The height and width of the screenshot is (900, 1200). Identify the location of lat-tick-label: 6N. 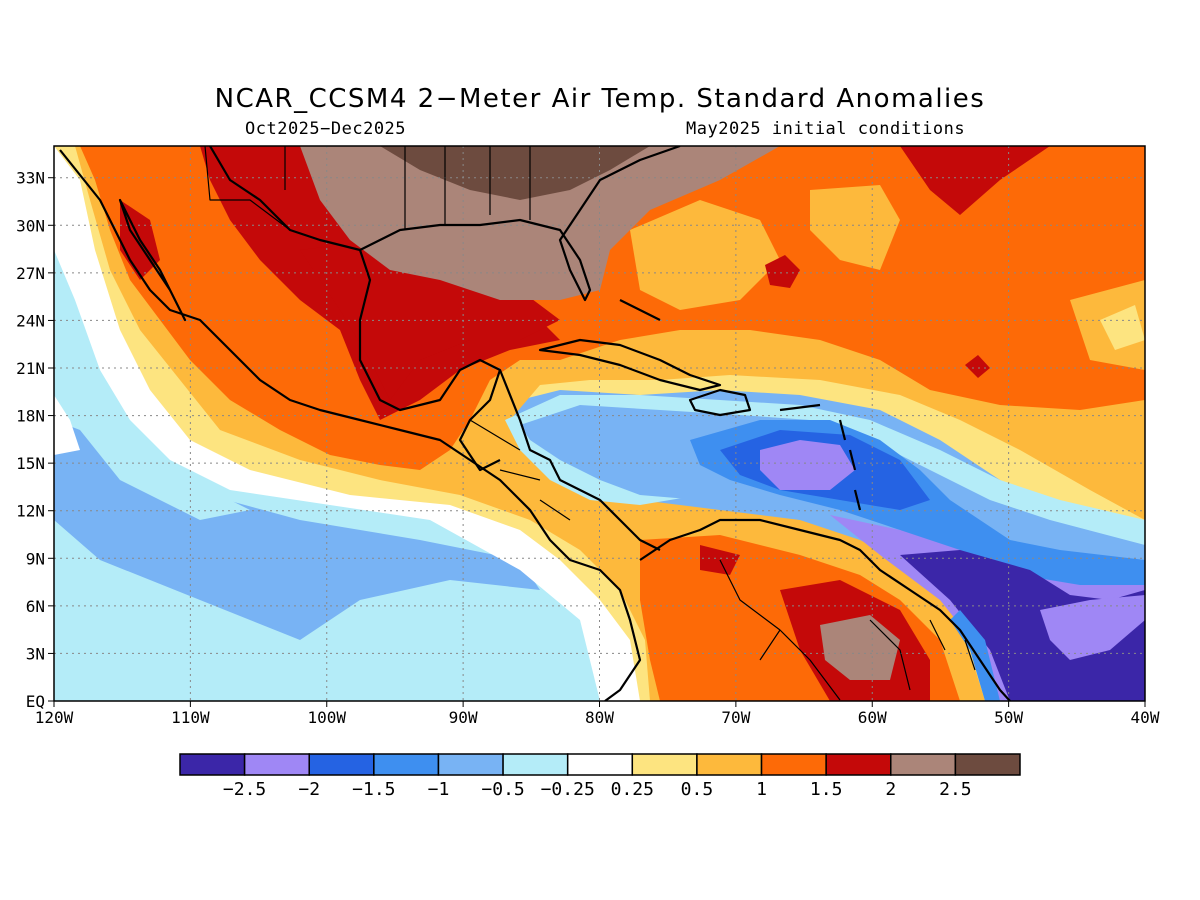
(35, 606).